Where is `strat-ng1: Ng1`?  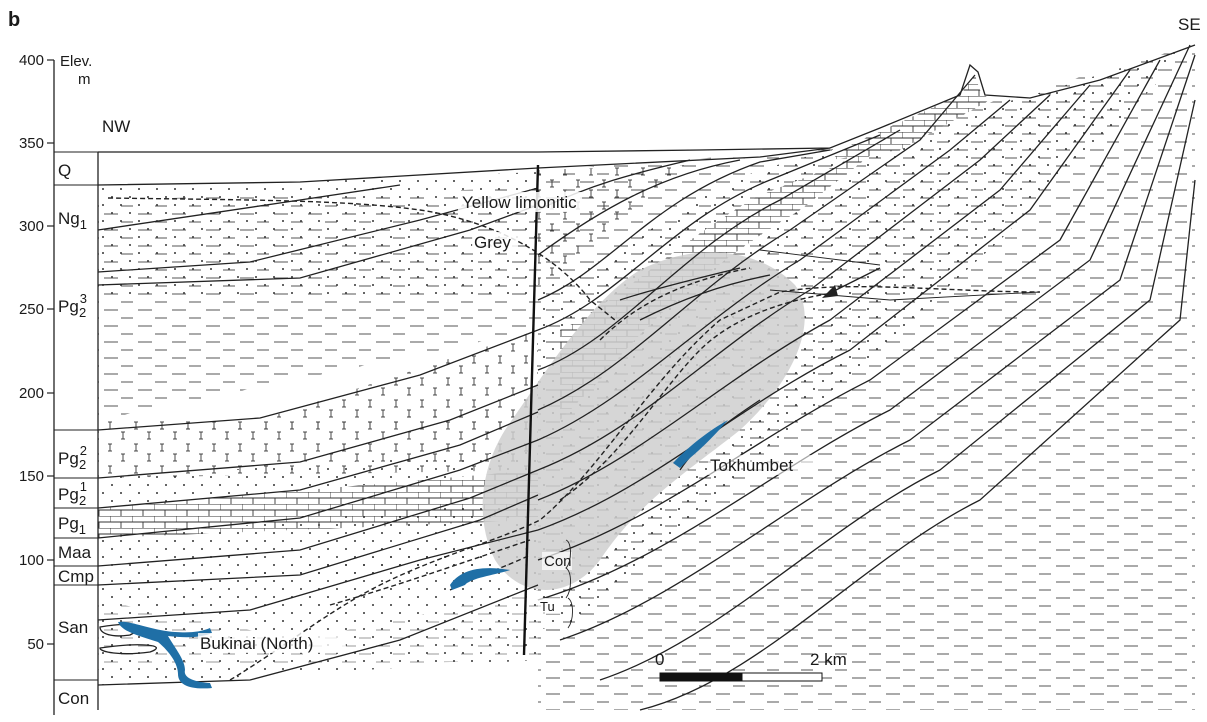
strat-ng1: Ng1 is located at coordinates (72, 220).